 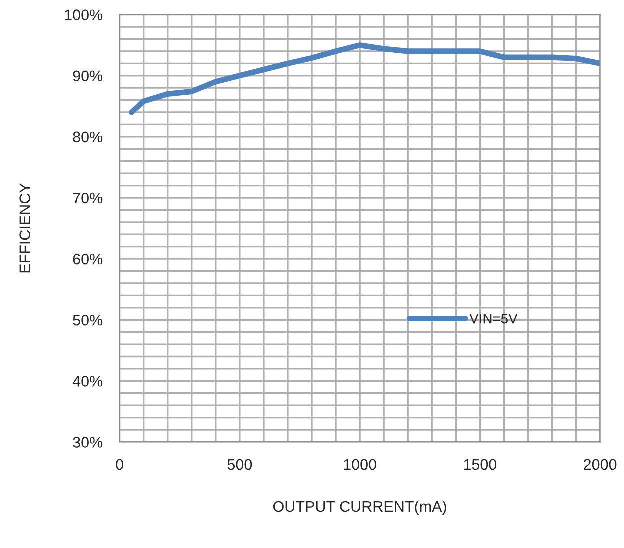 What do you see at coordinates (87, 381) in the screenshot?
I see `y-tick-label: 40%` at bounding box center [87, 381].